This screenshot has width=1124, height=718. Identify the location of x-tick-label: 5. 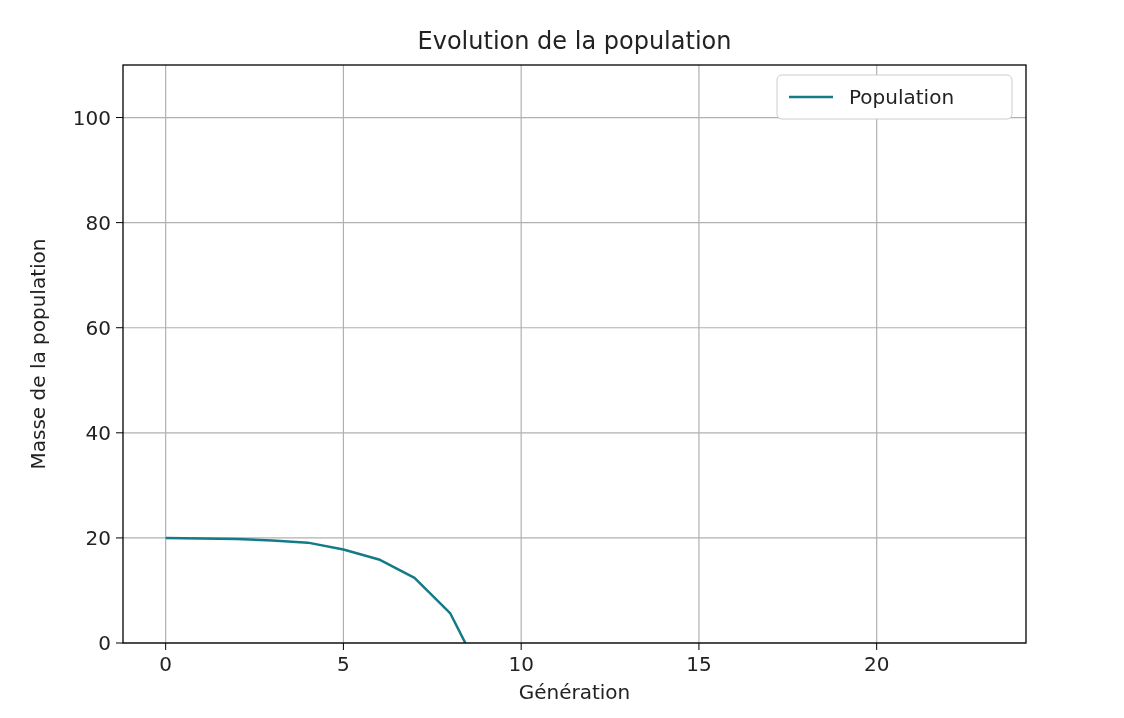
(343, 664).